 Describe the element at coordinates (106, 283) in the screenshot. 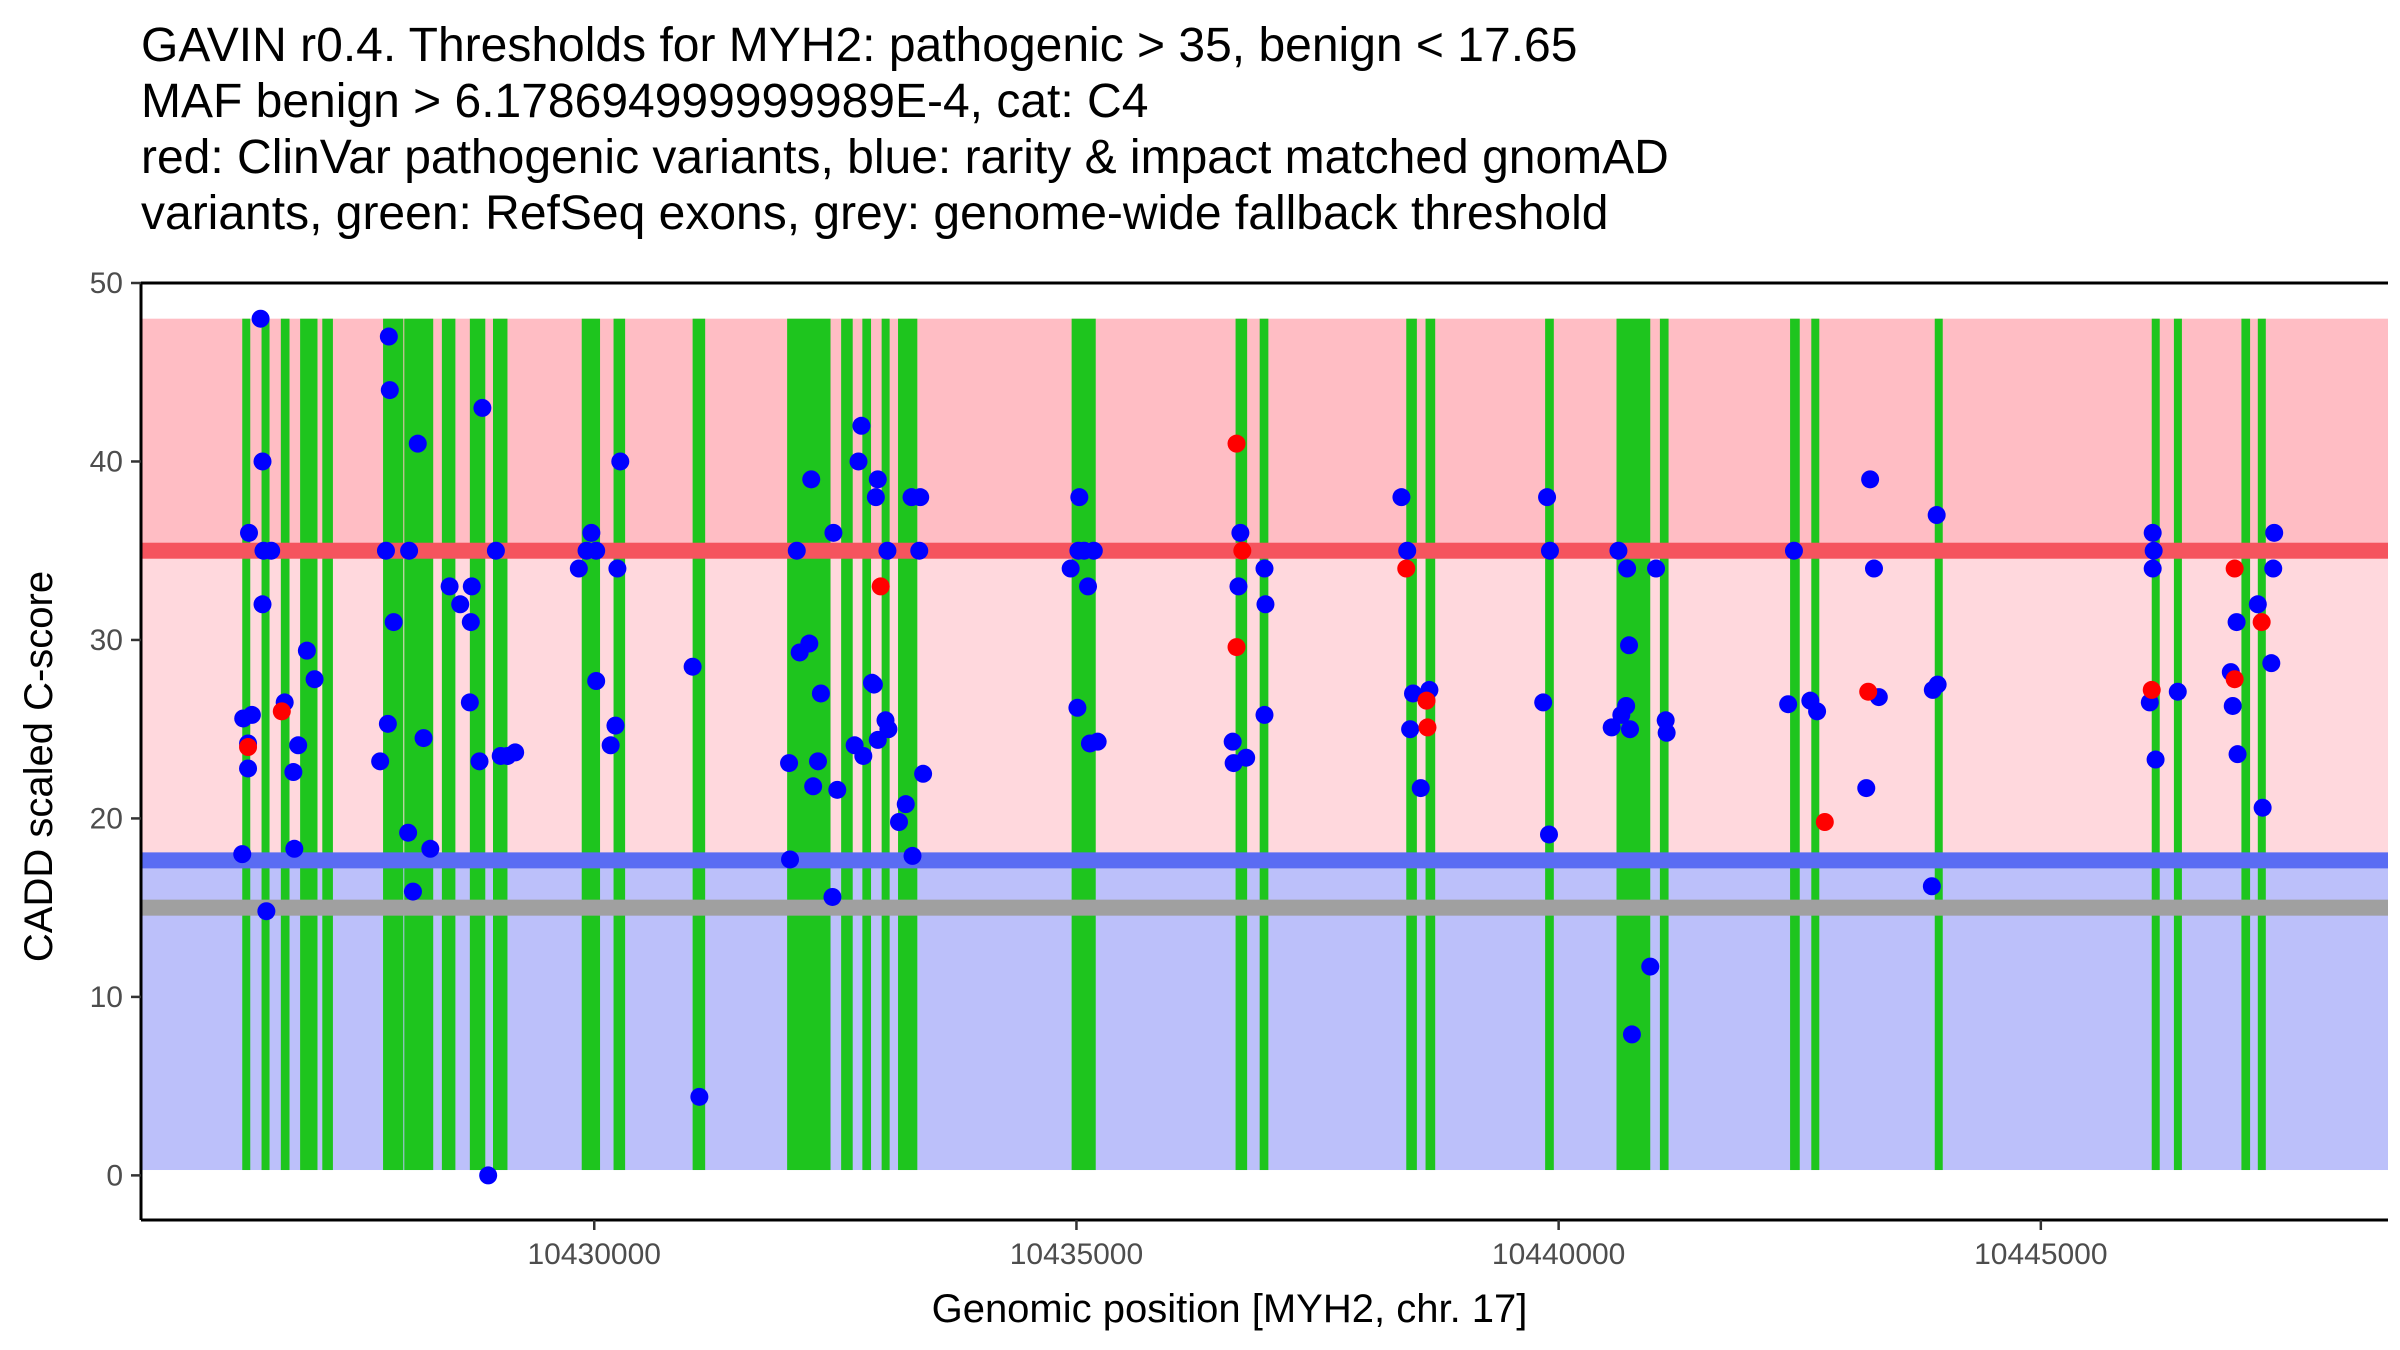

I see `y-tick-label: 50` at that location.